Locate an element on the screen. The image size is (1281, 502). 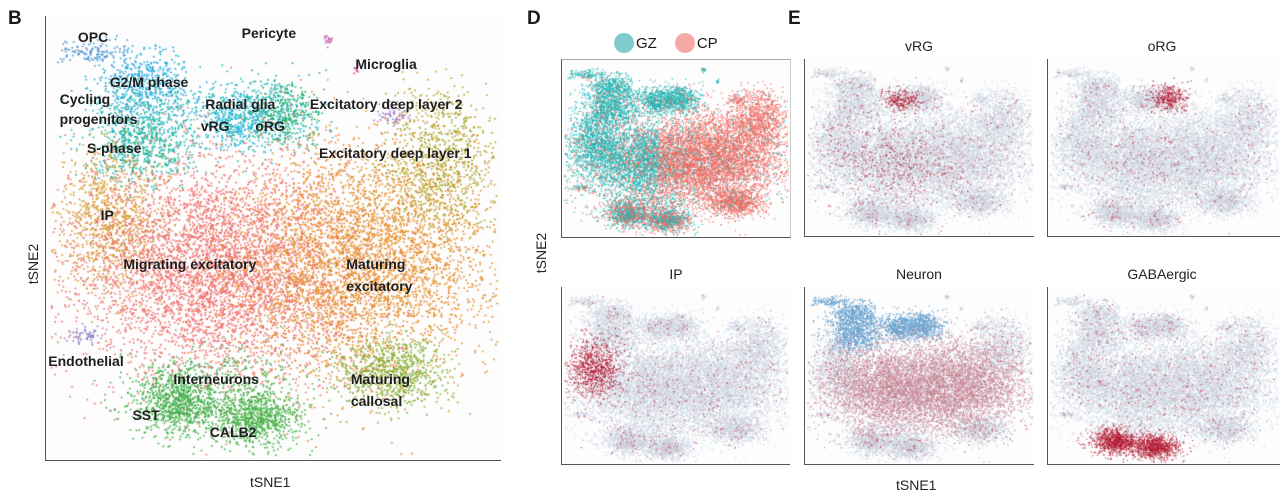
subplot-title-org: oRG is located at coordinates (1162, 46).